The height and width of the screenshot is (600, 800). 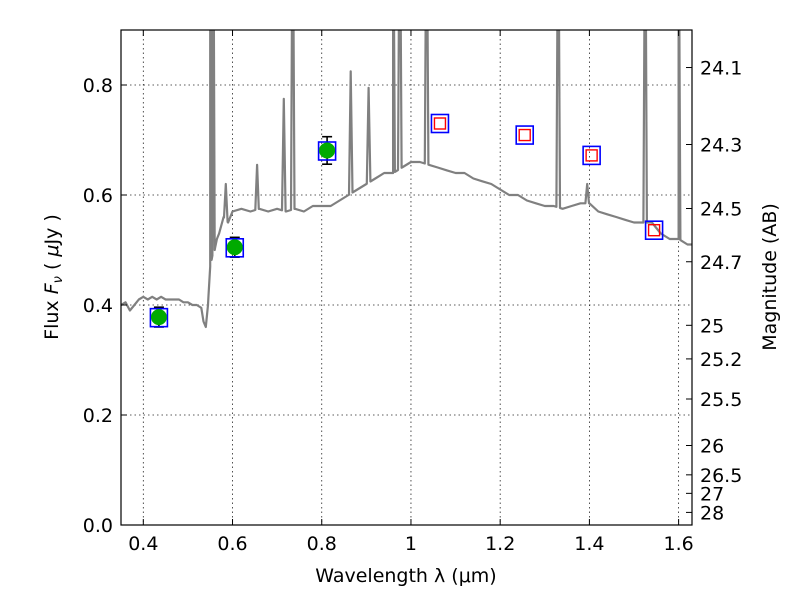 What do you see at coordinates (721, 69) in the screenshot?
I see `right-tick-label: 24.1` at bounding box center [721, 69].